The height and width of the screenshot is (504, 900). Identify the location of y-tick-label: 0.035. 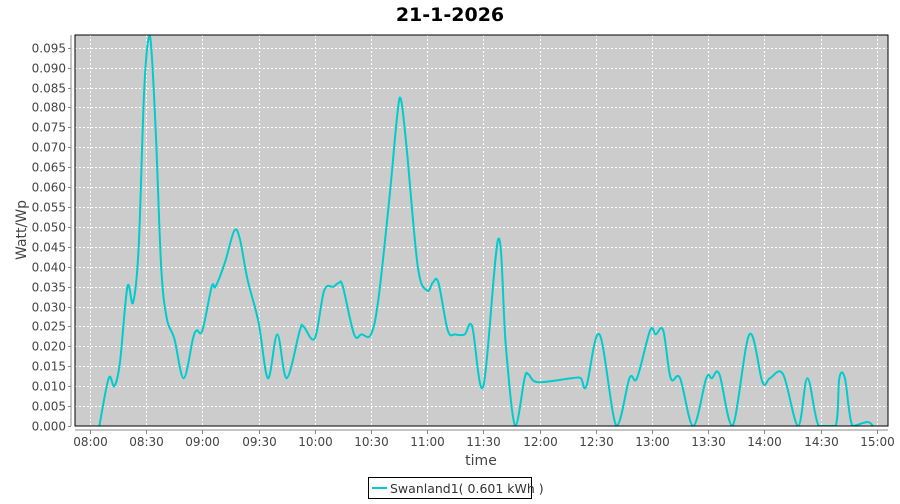
(49, 288).